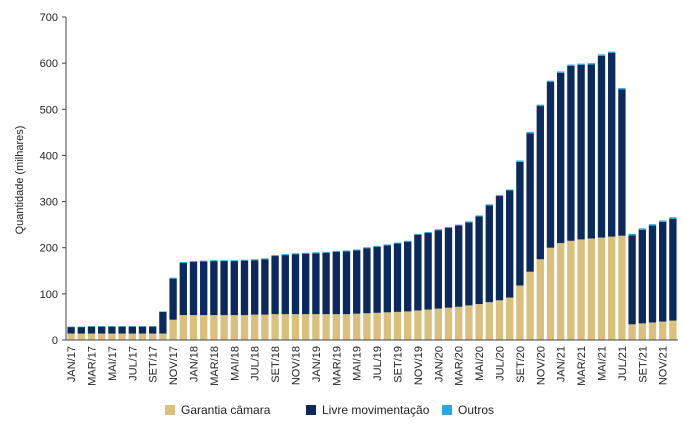  Describe the element at coordinates (49, 18) in the screenshot. I see `y-tick-label: 700` at that location.